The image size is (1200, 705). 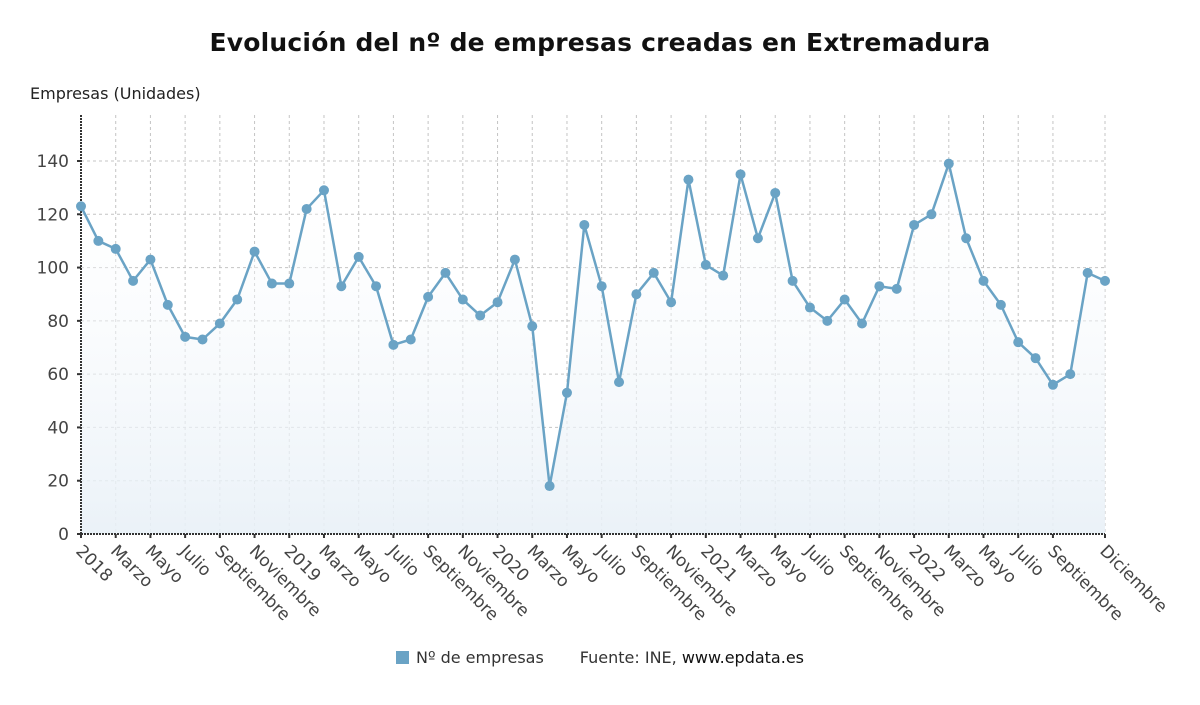 I want to click on source-prefix: Fuente: INE,, so click(x=630, y=657).